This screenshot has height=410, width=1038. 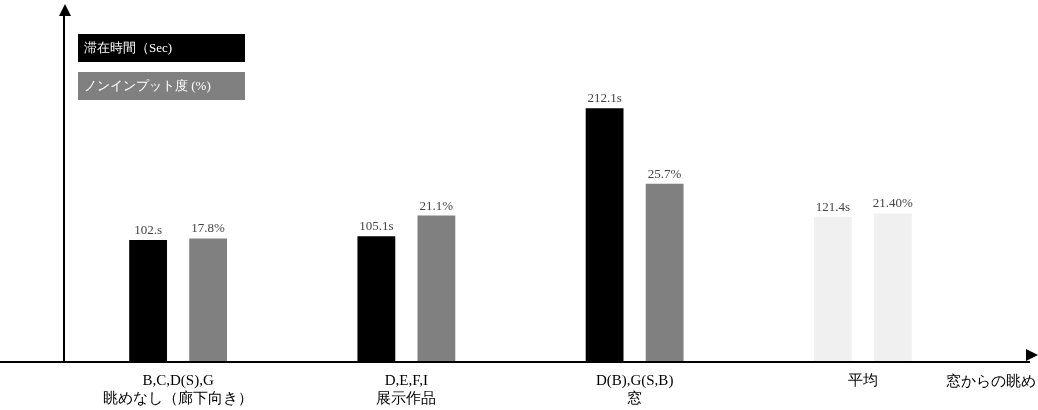 What do you see at coordinates (148, 229) in the screenshot?
I see `data-label: 102.s` at bounding box center [148, 229].